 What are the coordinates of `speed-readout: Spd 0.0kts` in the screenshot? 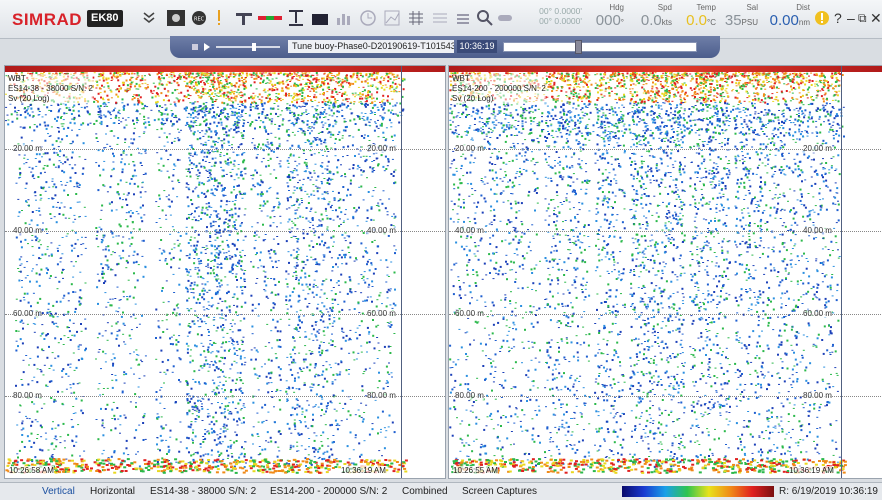 It's located at (650, 16).